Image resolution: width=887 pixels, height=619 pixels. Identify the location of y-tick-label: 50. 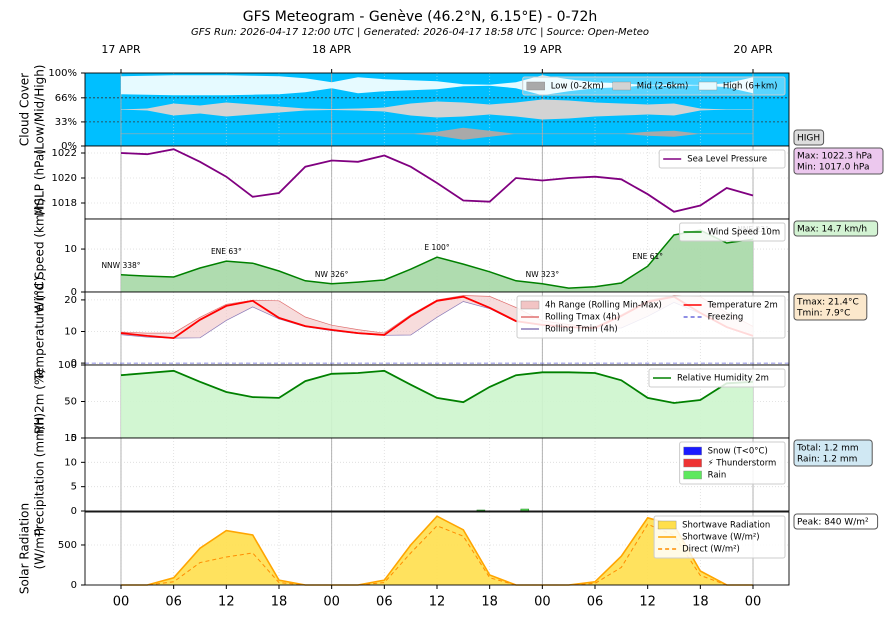
(70, 402).